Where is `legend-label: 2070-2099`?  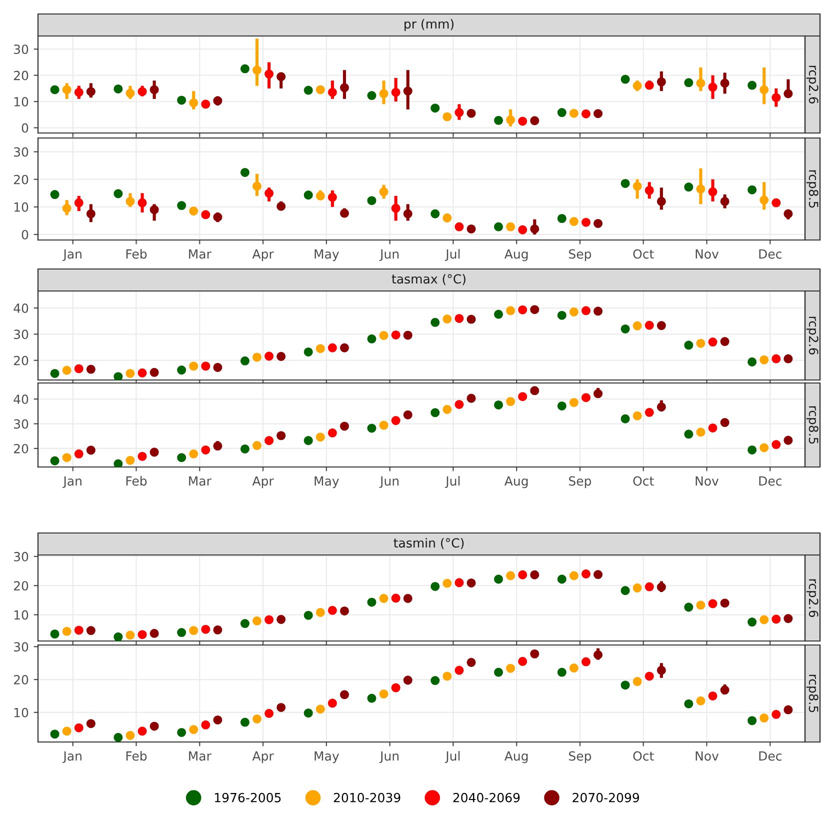
legend-label: 2070-2099 is located at coordinates (606, 797).